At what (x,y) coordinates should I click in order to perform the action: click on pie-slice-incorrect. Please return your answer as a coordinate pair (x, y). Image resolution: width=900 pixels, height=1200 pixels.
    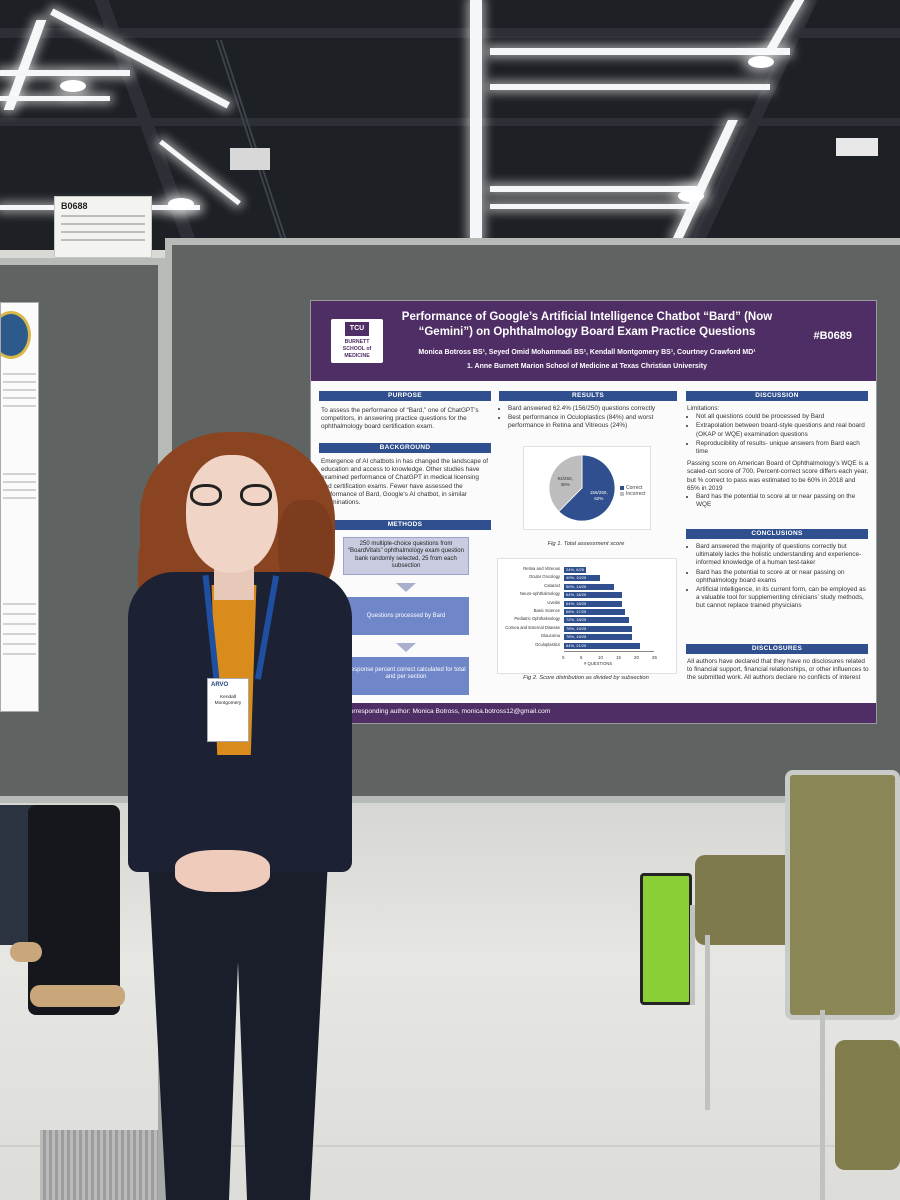
    Looking at the image, I should click on (565, 483).